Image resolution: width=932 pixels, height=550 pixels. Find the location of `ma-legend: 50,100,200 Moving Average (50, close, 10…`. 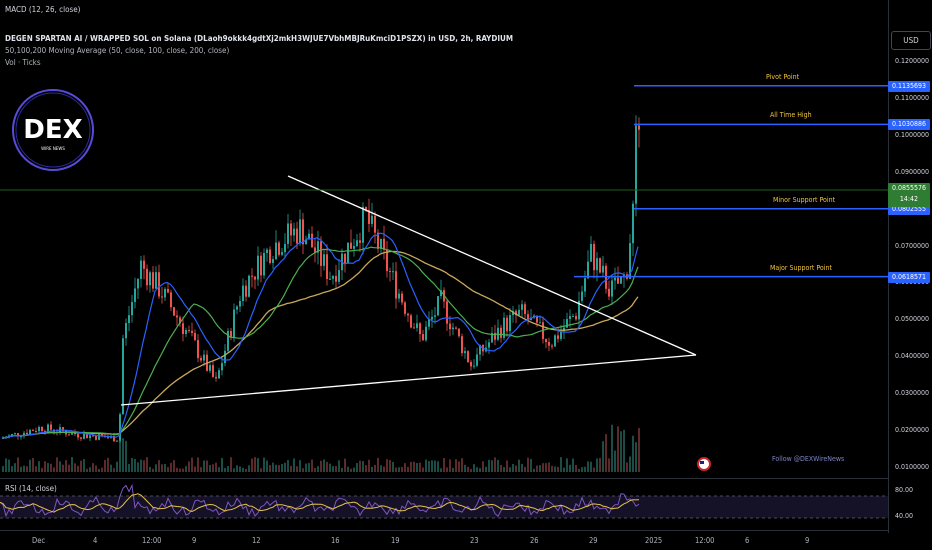

ma-legend: 50,100,200 Moving Average (50, close, 10… is located at coordinates (117, 50).